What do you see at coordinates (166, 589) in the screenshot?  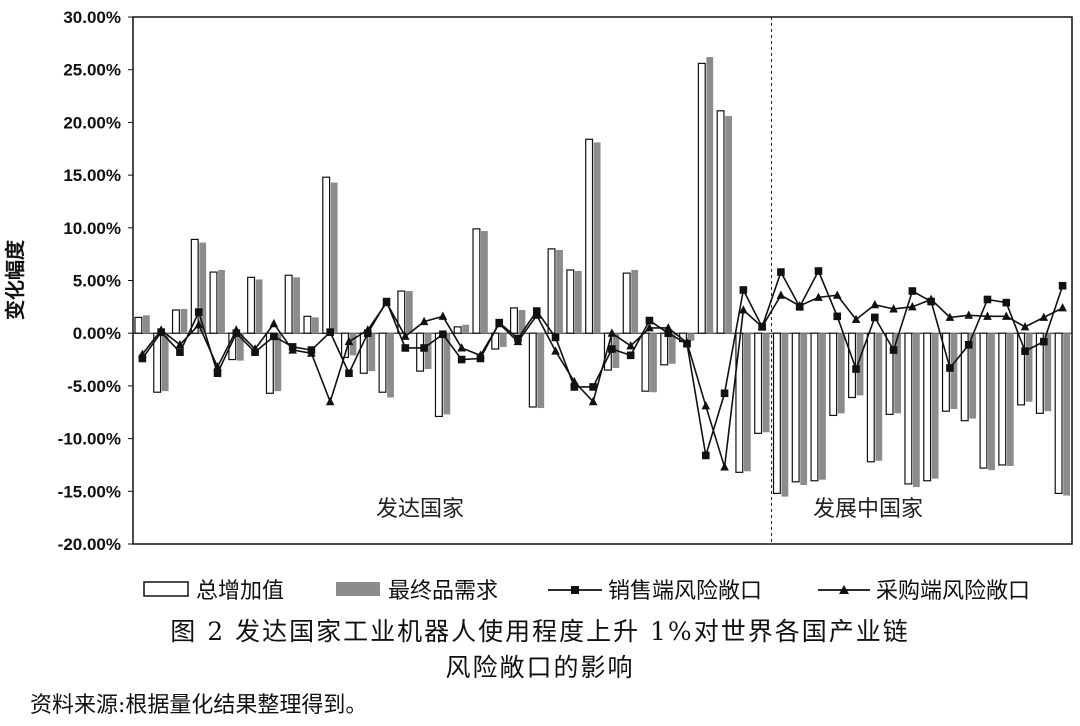 I see `legend-swatch-total-value-added` at bounding box center [166, 589].